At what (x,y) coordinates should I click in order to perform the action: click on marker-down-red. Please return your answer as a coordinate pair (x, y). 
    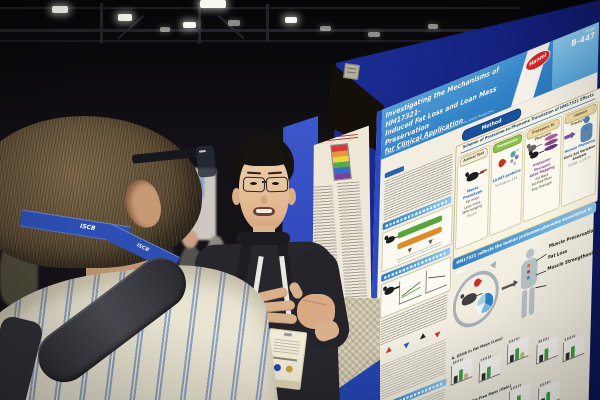
    Looking at the image, I should click on (437, 335).